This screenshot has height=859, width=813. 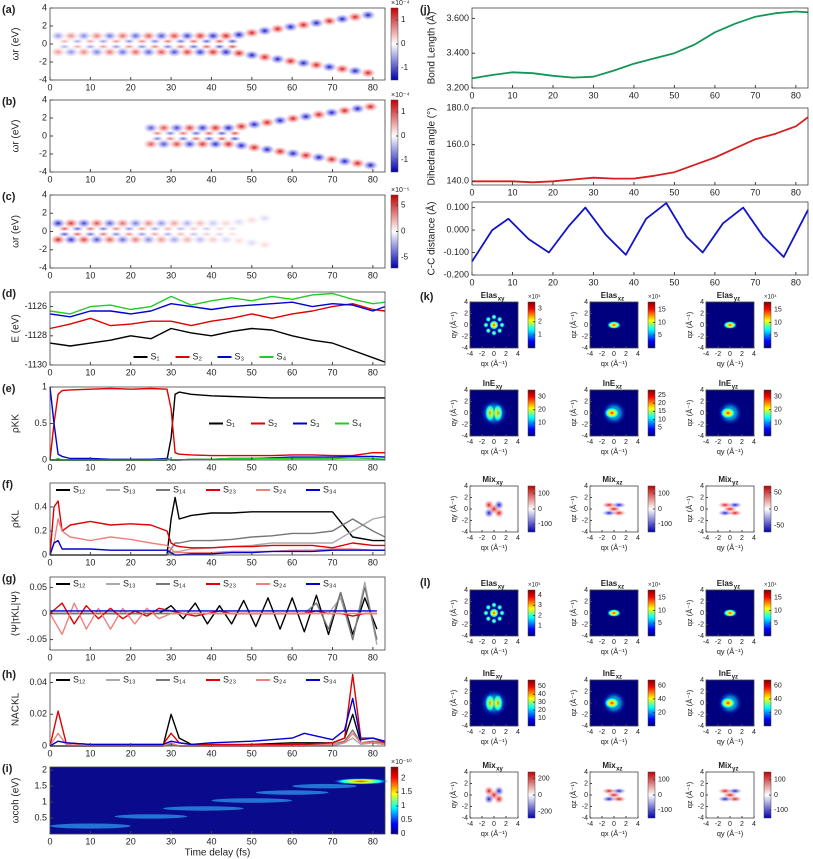 I want to click on panel-label: (g), so click(x=9, y=579).